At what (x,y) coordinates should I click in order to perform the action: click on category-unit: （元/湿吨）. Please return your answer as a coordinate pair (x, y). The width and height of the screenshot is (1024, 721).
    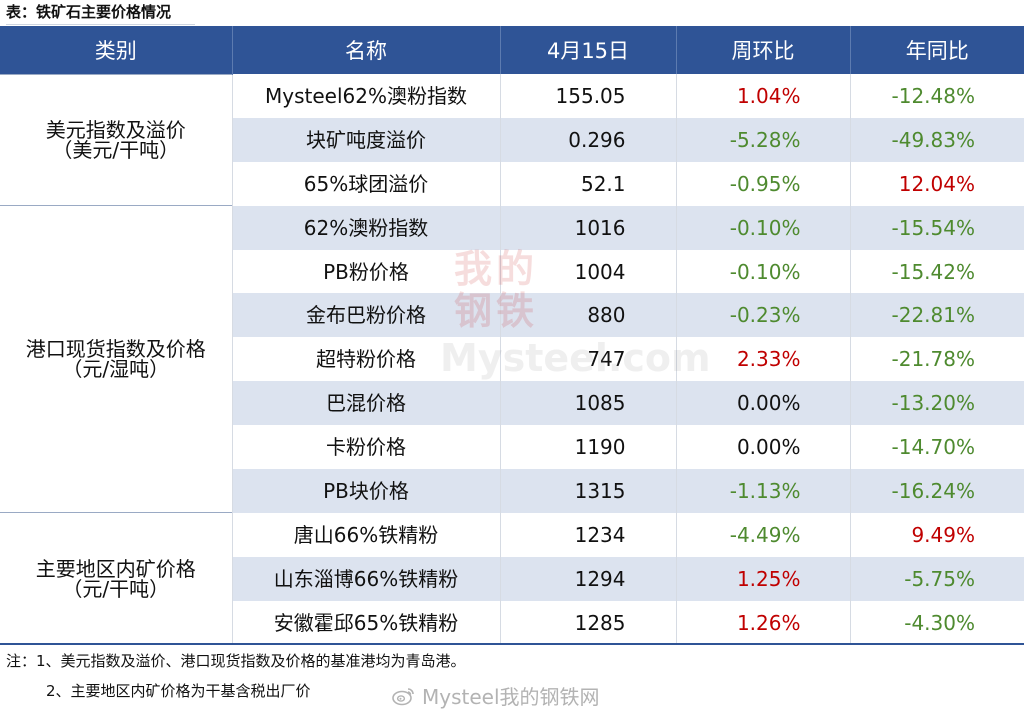
    Looking at the image, I should click on (116, 369).